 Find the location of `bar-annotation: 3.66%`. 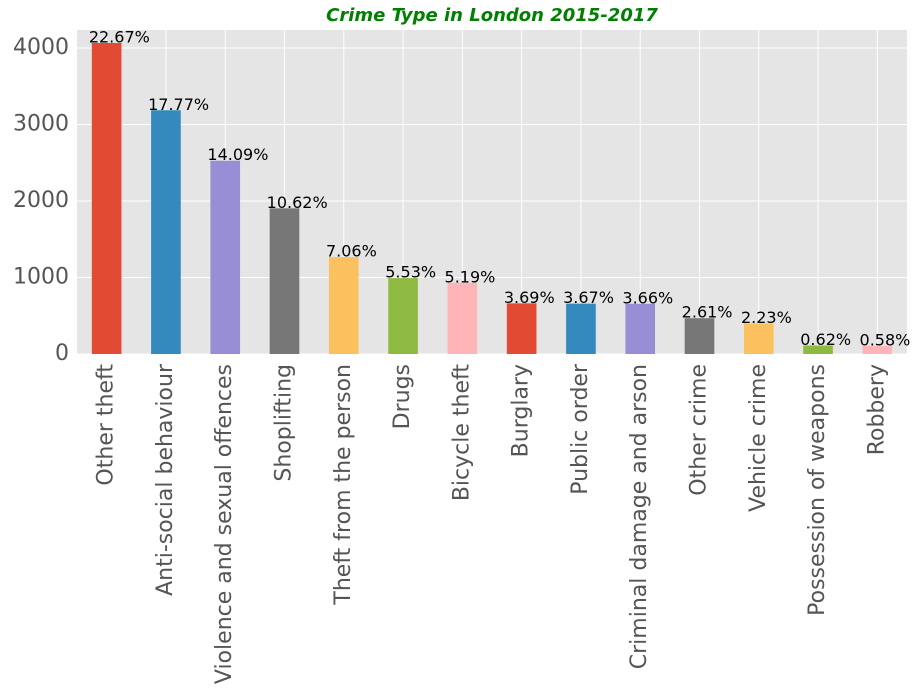

bar-annotation: 3.66% is located at coordinates (647, 297).